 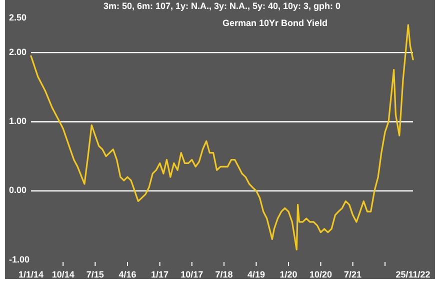 I want to click on x-tick-label: 25/11/22, so click(x=413, y=274).